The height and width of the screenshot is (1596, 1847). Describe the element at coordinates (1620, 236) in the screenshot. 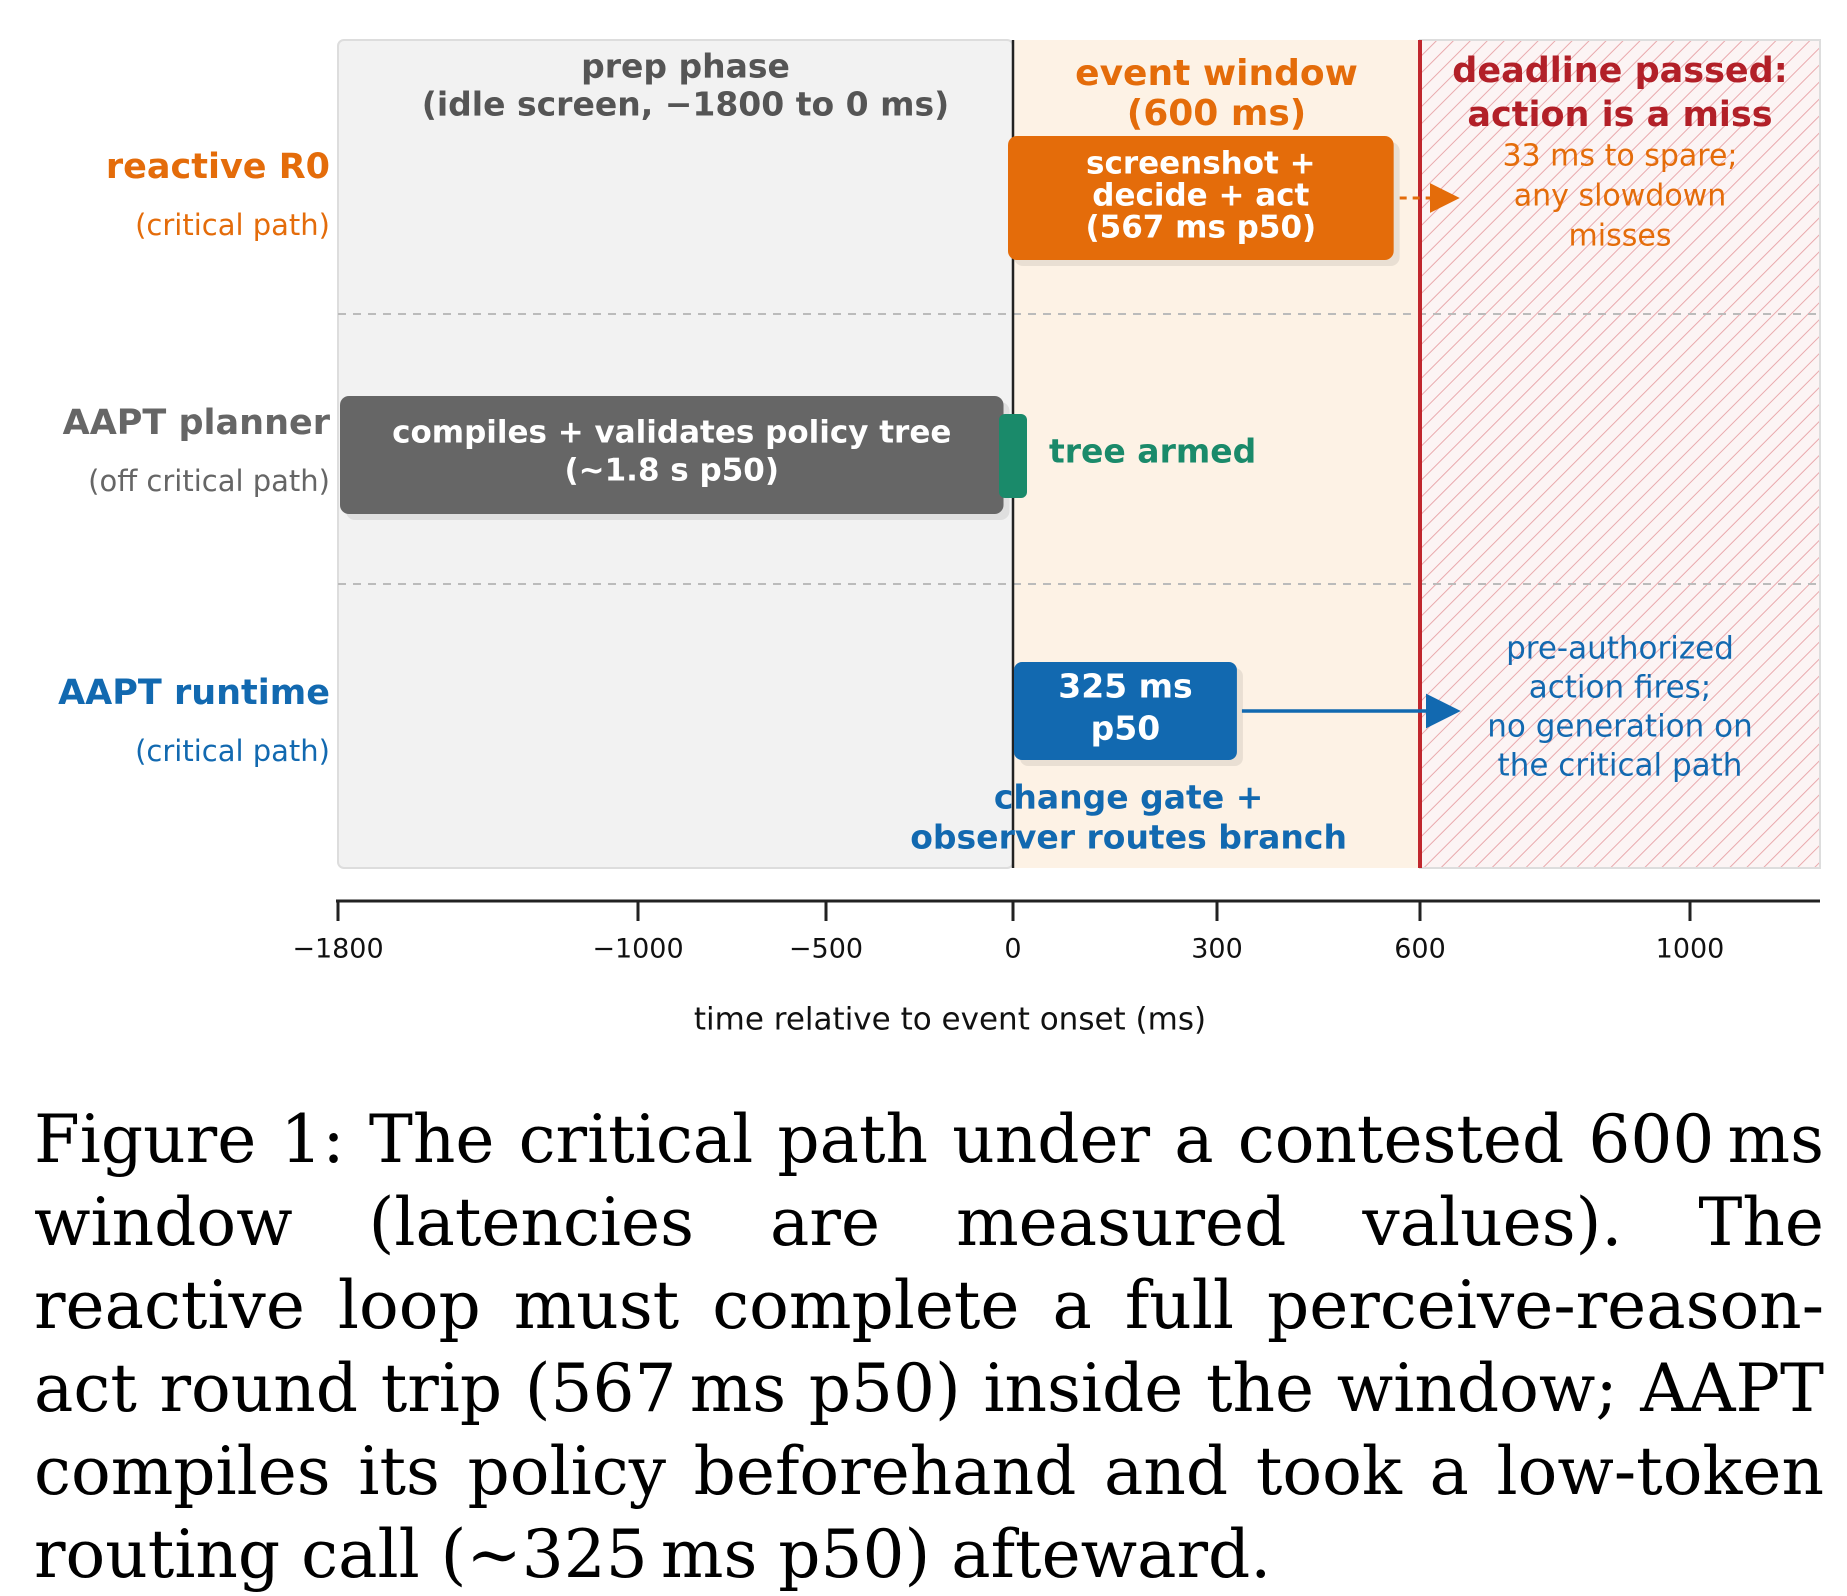

I see `reactive-note-line-3: misses` at that location.